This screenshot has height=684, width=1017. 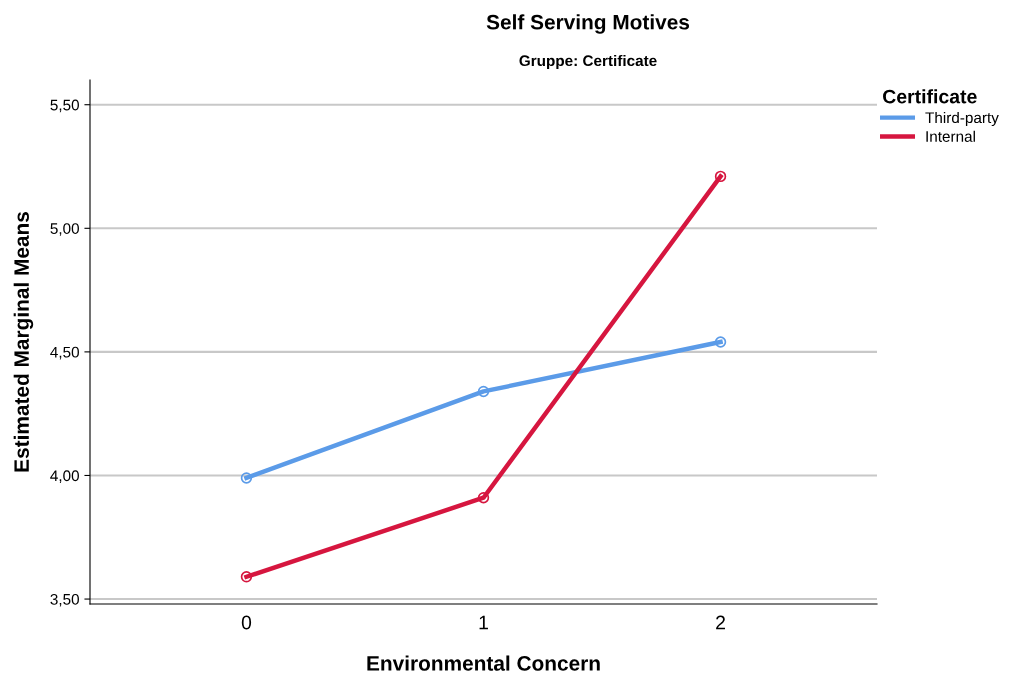 What do you see at coordinates (64, 476) in the screenshot?
I see `y-tick-label: 4,00` at bounding box center [64, 476].